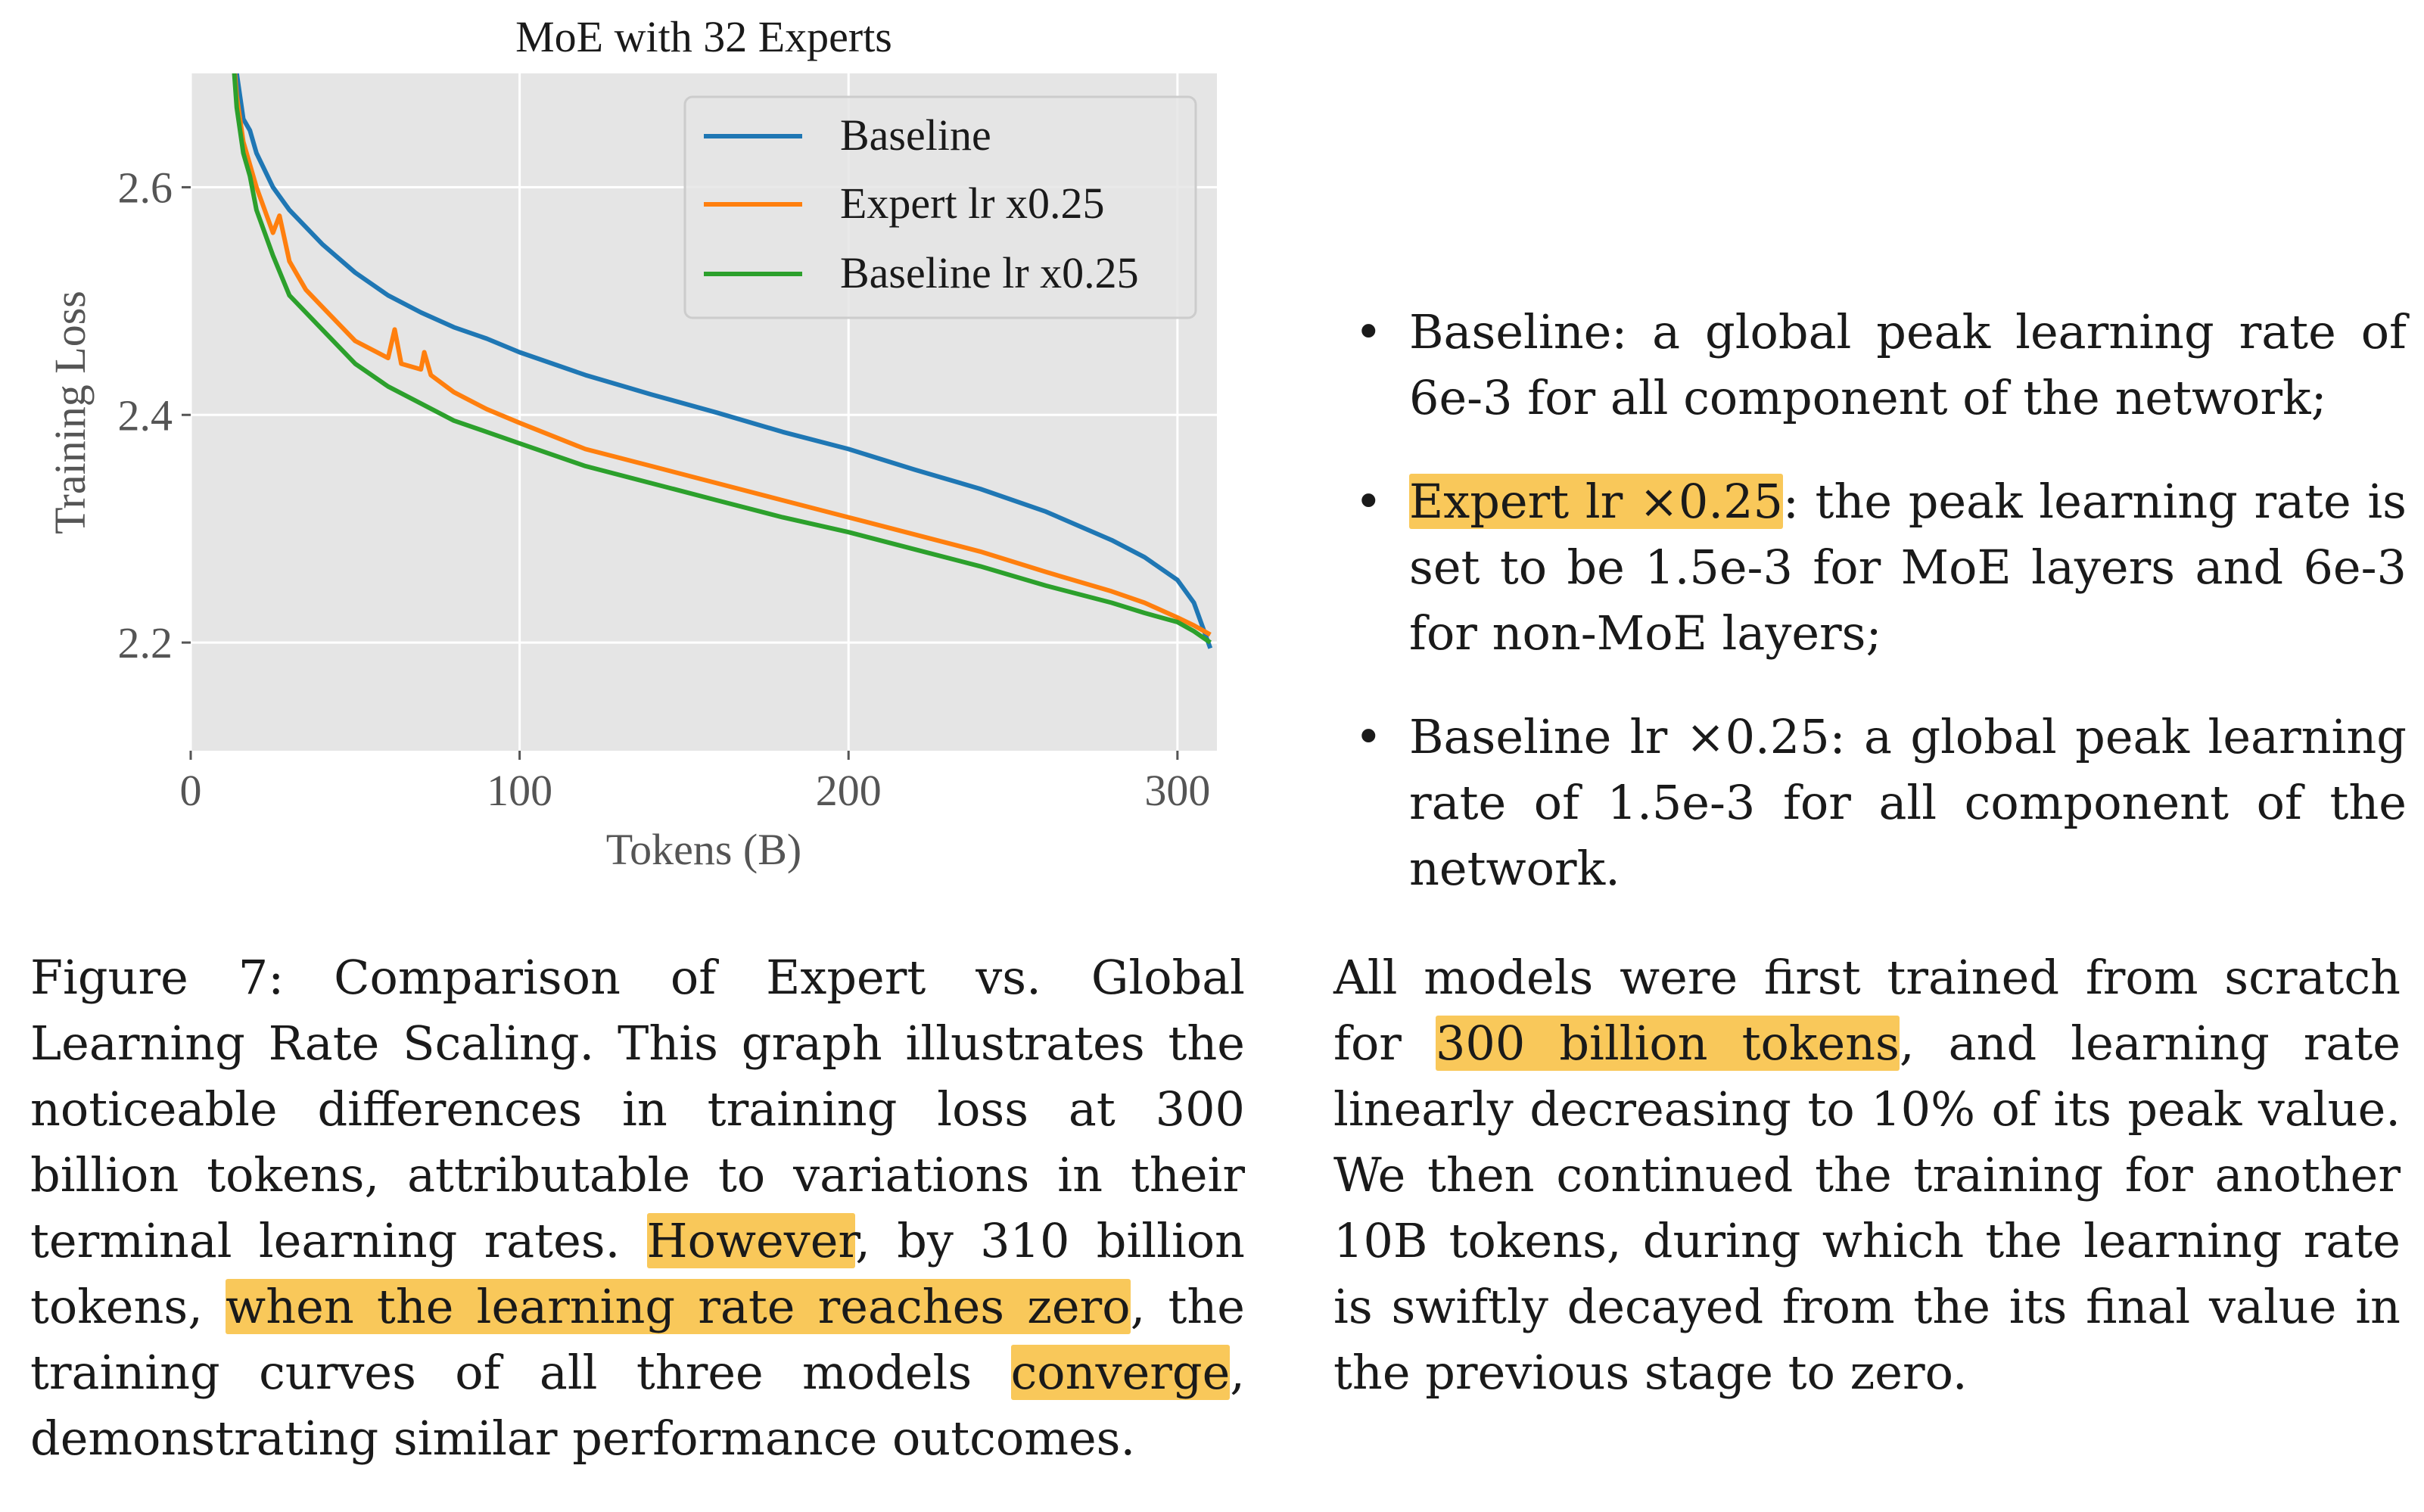 This screenshot has height=1512, width=2424. I want to click on x-tick-label: 300, so click(1177, 791).